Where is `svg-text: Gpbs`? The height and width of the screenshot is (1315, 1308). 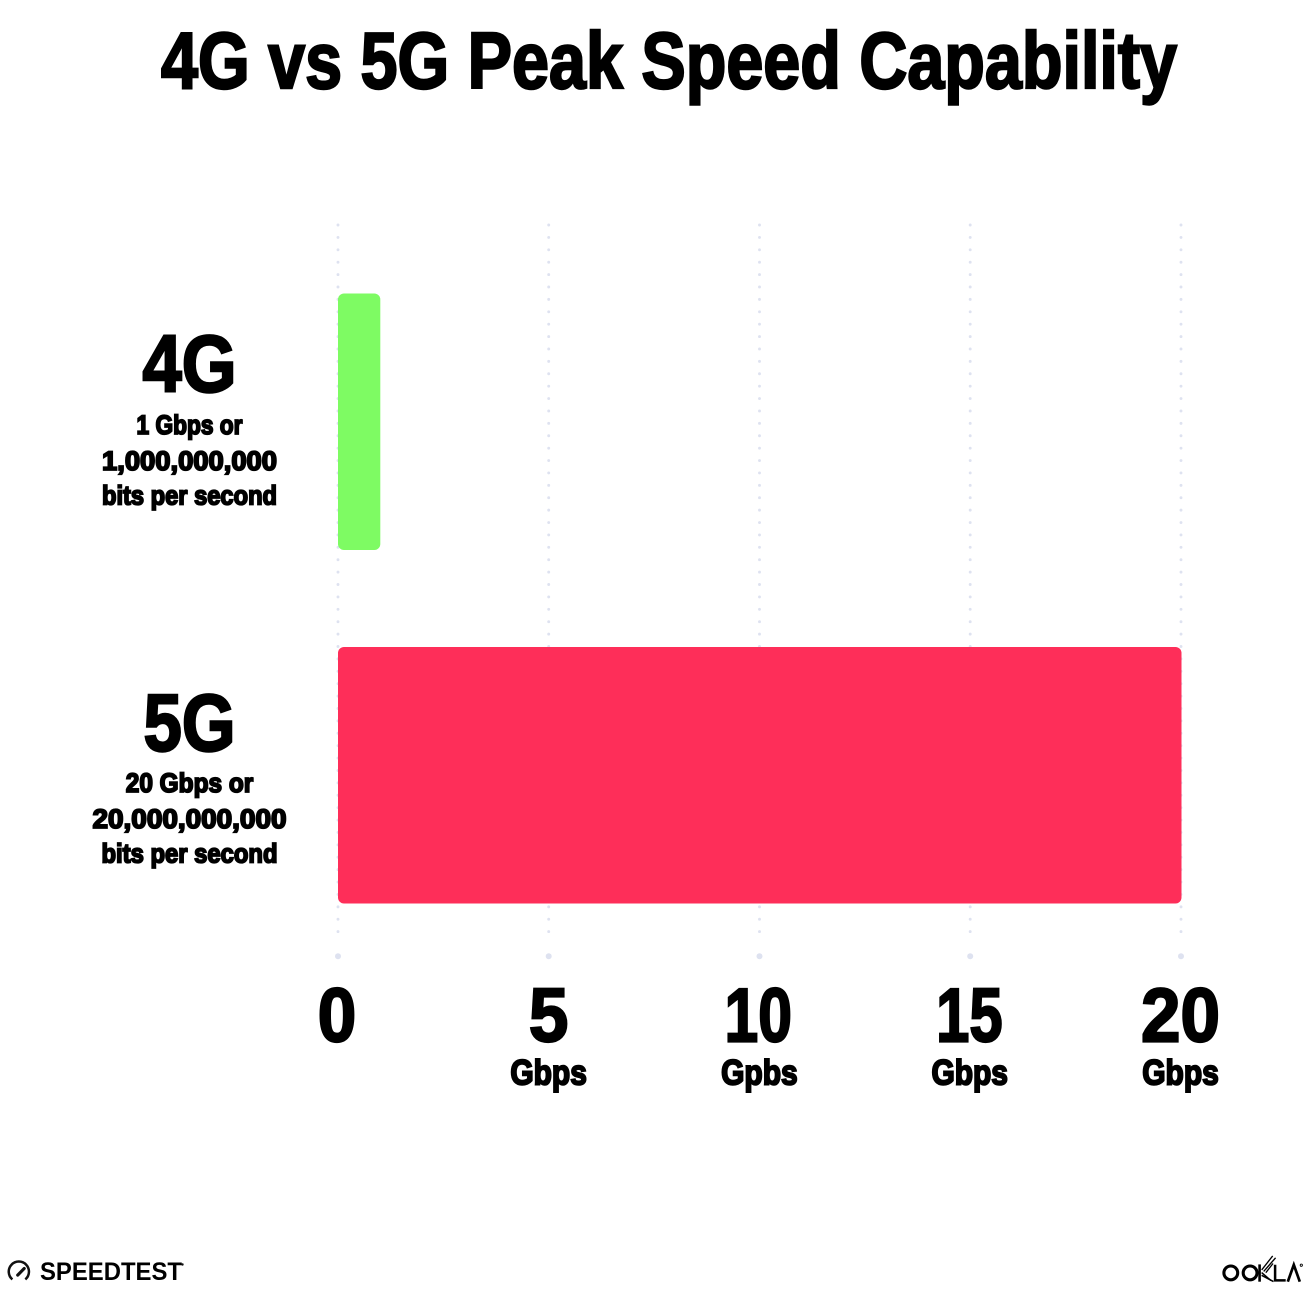
svg-text: Gpbs is located at coordinates (759, 1072).